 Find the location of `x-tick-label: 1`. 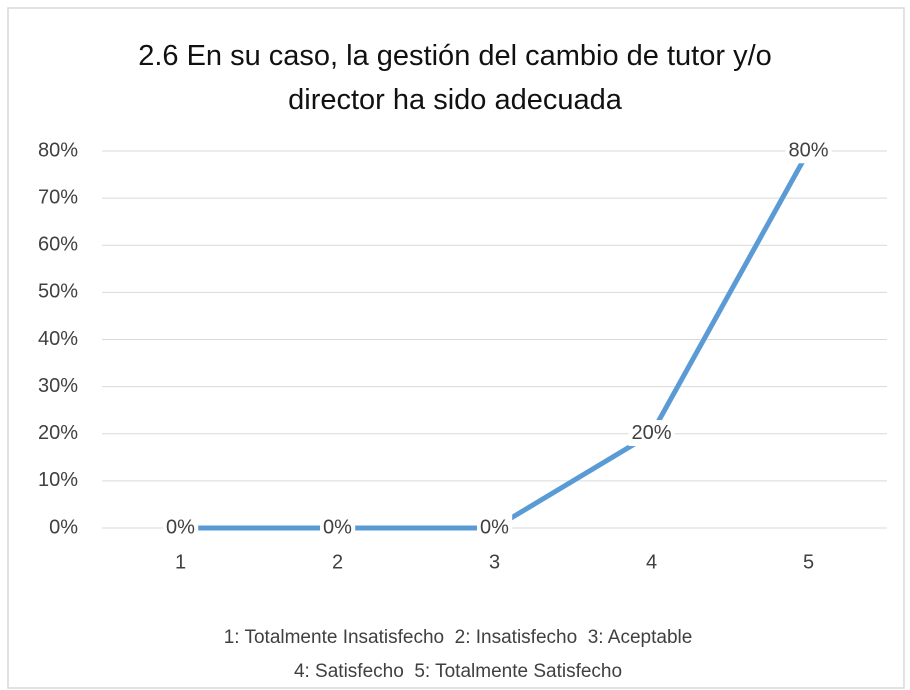

x-tick-label: 1 is located at coordinates (180, 562).